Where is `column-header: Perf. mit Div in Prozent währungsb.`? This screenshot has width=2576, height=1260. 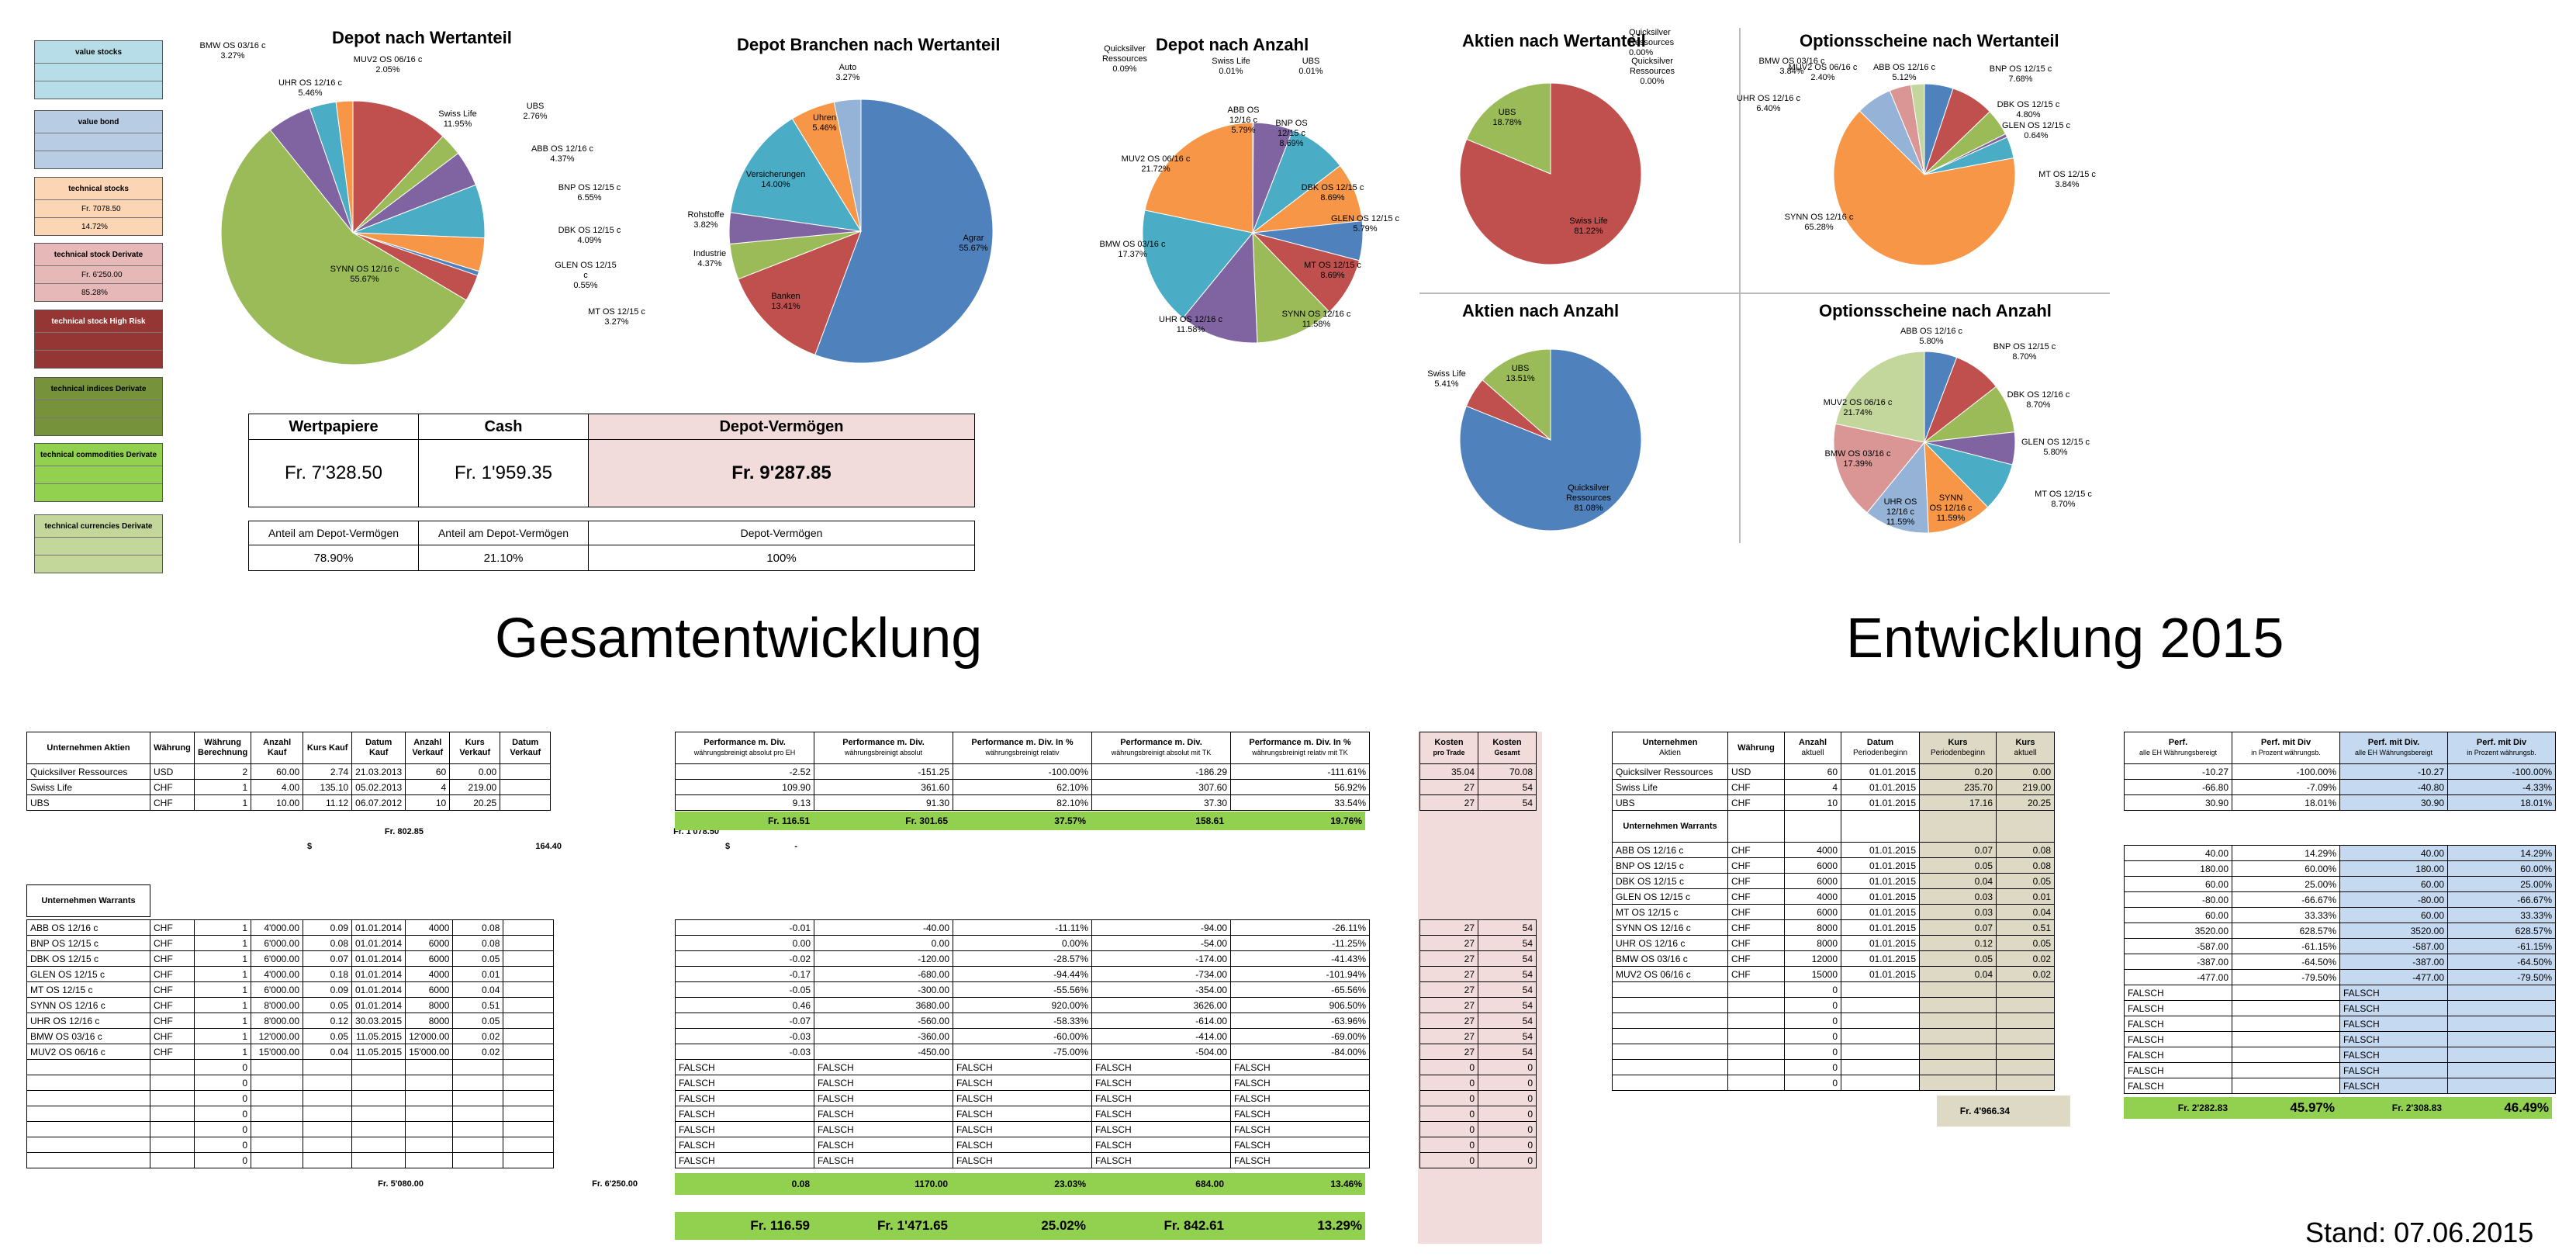
column-header: Perf. mit Div in Prozent währungsb. is located at coordinates (2286, 748).